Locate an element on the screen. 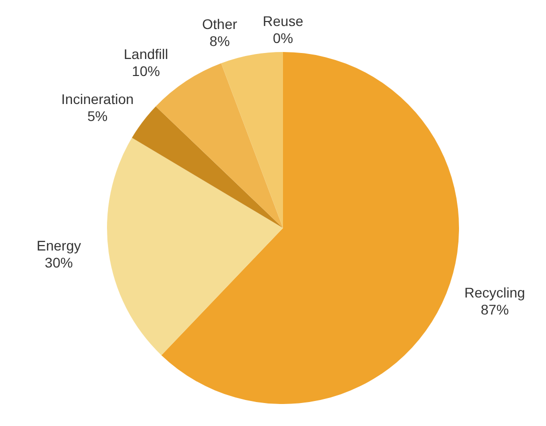  slice-label: Other is located at coordinates (220, 24).